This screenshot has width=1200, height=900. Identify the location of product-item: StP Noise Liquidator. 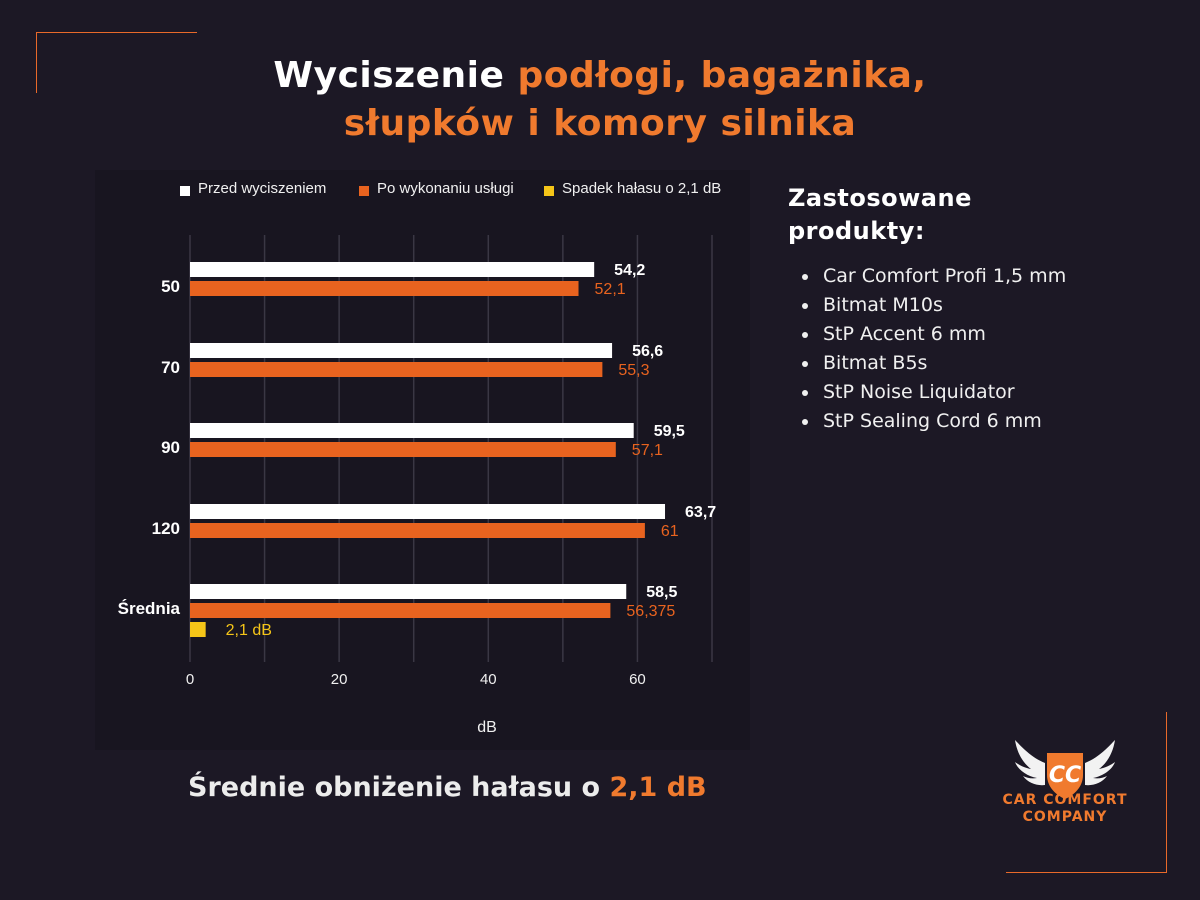
(934, 392).